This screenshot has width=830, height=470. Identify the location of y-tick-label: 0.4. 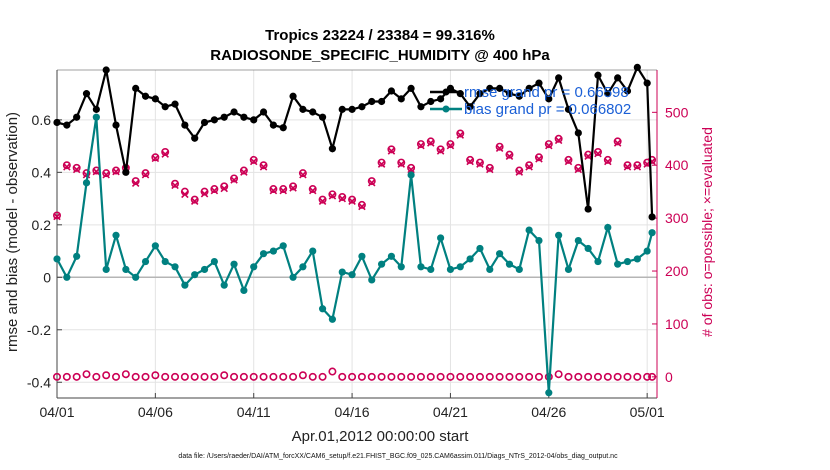
(42, 172).